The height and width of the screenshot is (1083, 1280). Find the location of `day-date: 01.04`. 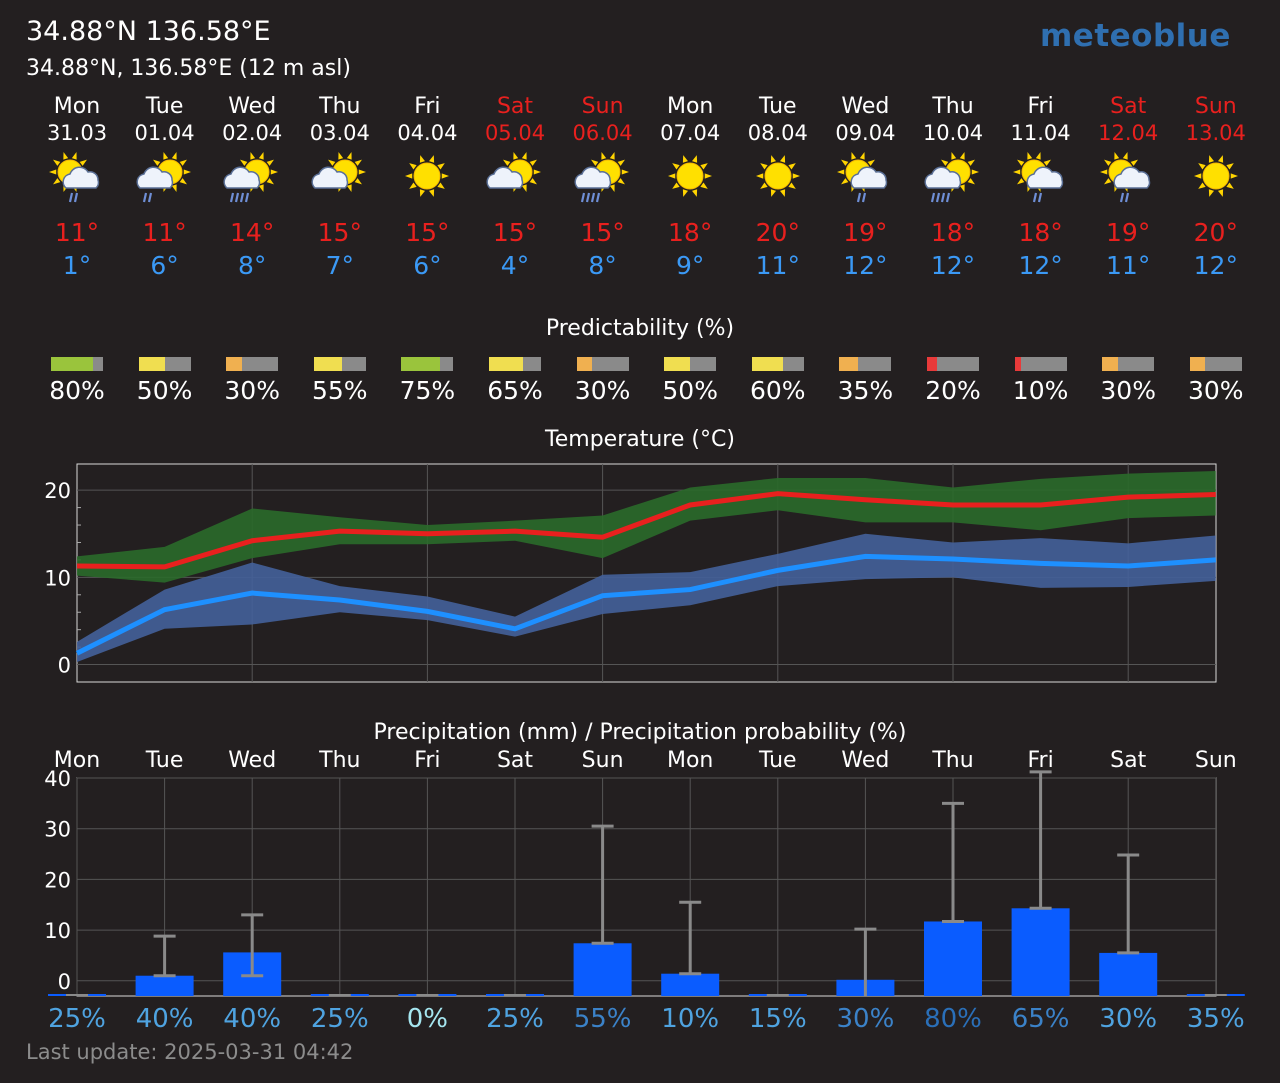

day-date: 01.04 is located at coordinates (164, 133).